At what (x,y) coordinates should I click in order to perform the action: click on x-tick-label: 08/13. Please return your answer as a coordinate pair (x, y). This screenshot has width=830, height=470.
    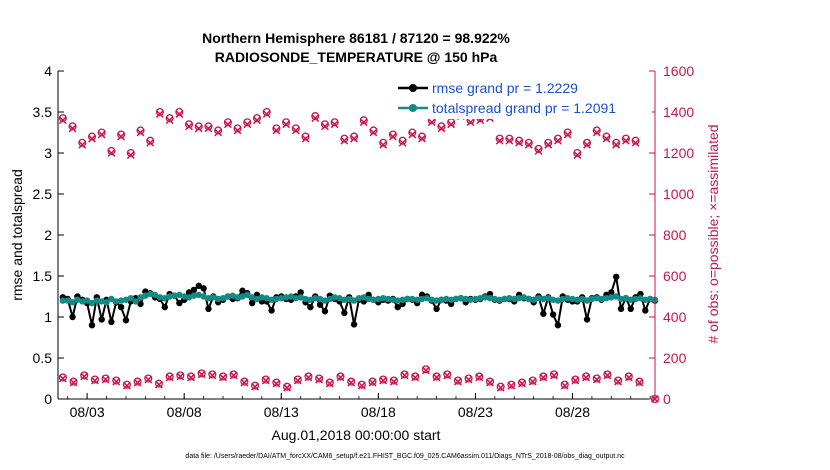
    Looking at the image, I should click on (281, 412).